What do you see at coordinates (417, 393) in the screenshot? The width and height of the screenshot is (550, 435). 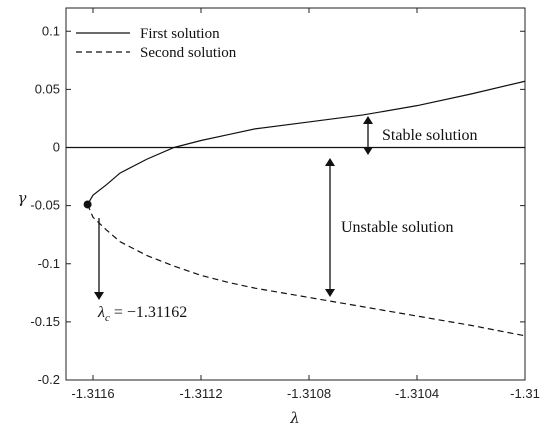 I see `x-tick-label: -1.3104` at bounding box center [417, 393].